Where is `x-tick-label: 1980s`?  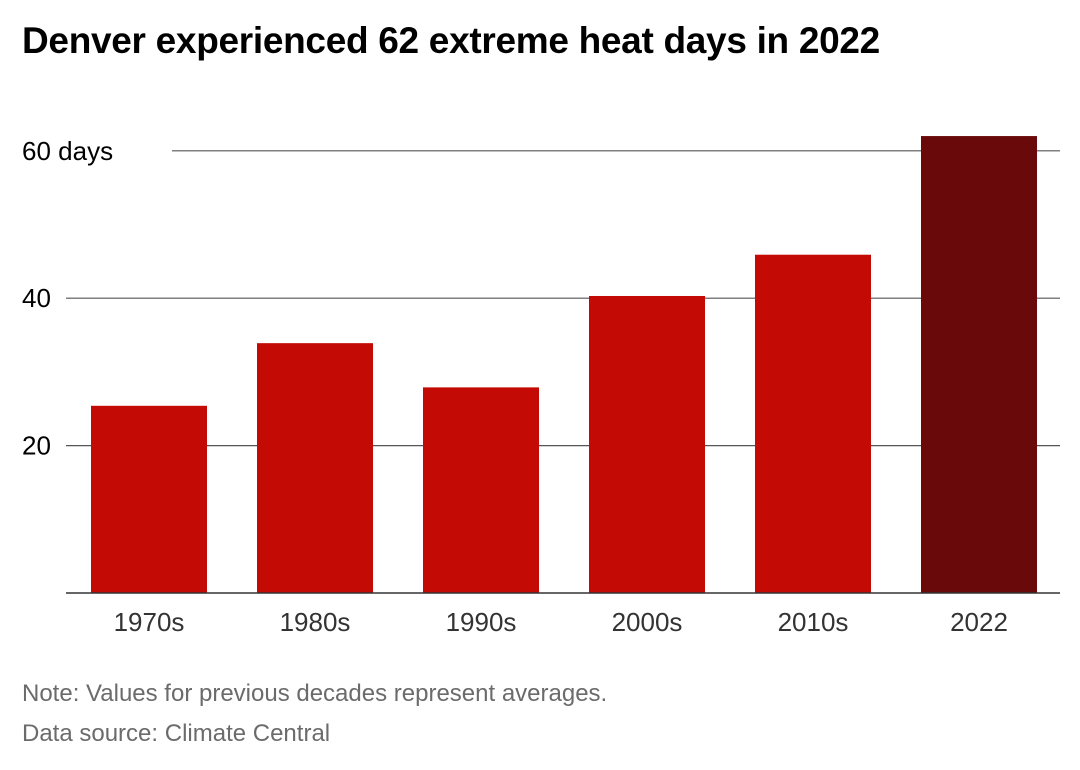 x-tick-label: 1980s is located at coordinates (315, 622).